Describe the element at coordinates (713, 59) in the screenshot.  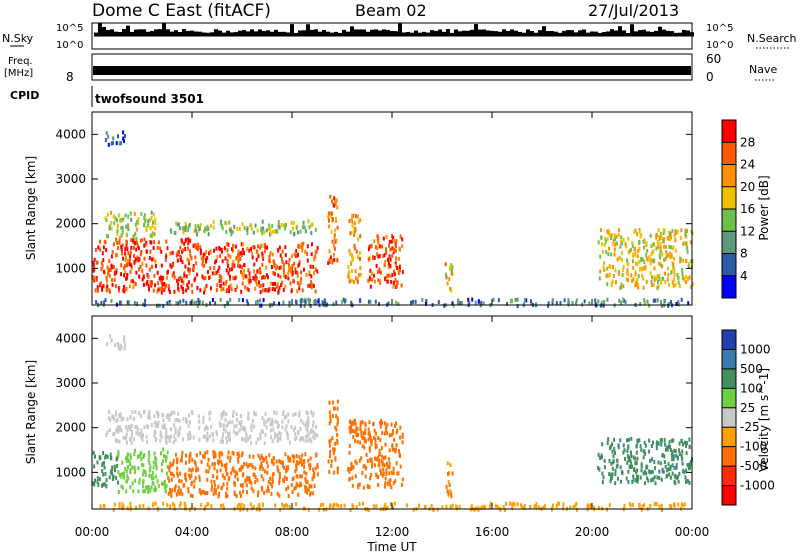
I see `nave-tick-high: 60` at that location.